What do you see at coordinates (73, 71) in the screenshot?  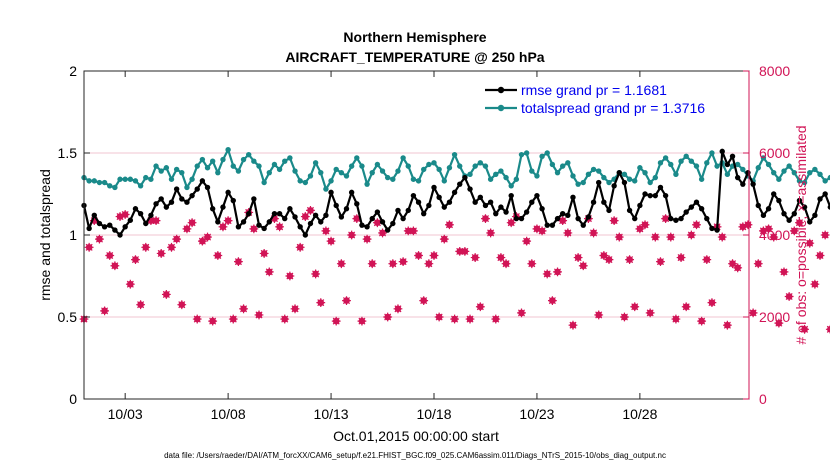 I see `left-y-tick-label: 2` at bounding box center [73, 71].